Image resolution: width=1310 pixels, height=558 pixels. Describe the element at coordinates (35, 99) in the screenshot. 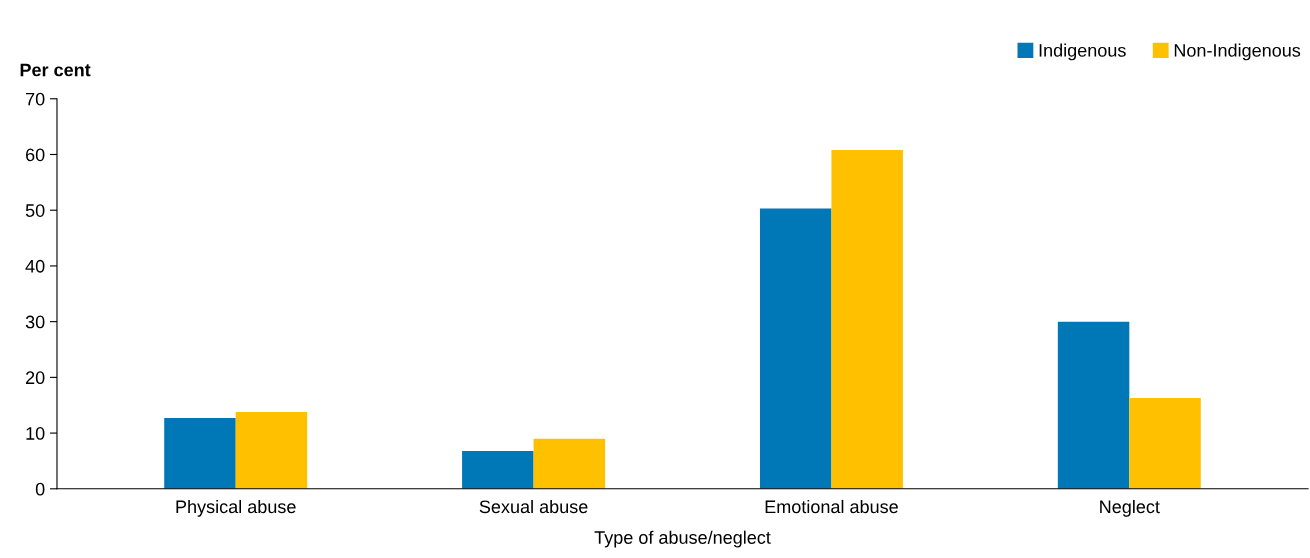

I see `y-tick-label: 70` at that location.